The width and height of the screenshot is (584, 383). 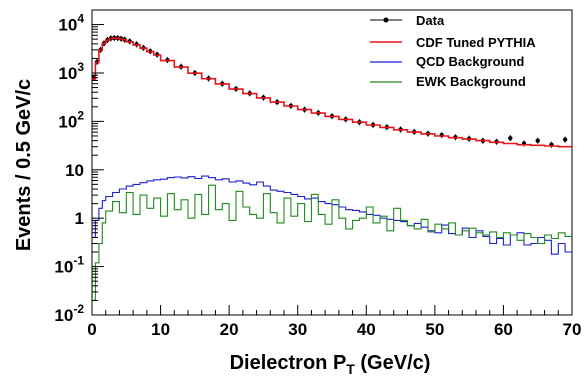 I want to click on y-tick-label: 10⁻¹, so click(x=69, y=265).